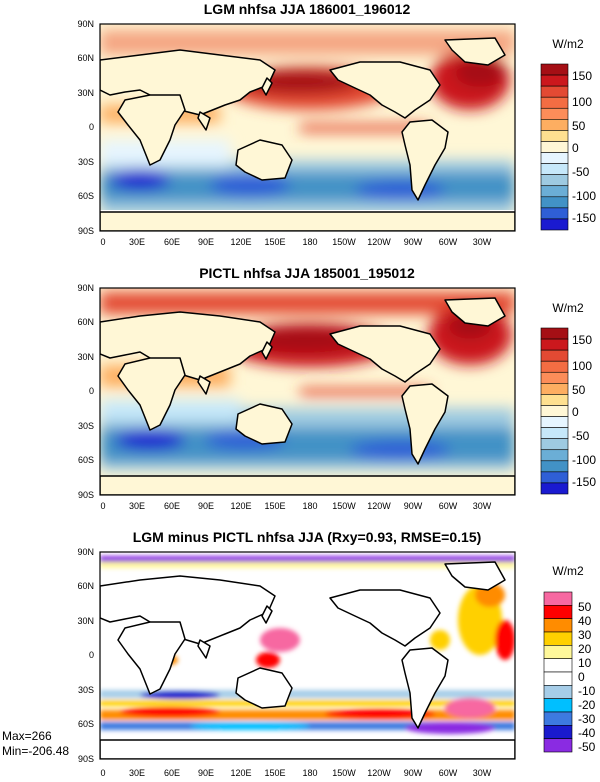 This screenshot has width=600, height=782. I want to click on panel-lgm-units: W/m2, so click(568, 44).